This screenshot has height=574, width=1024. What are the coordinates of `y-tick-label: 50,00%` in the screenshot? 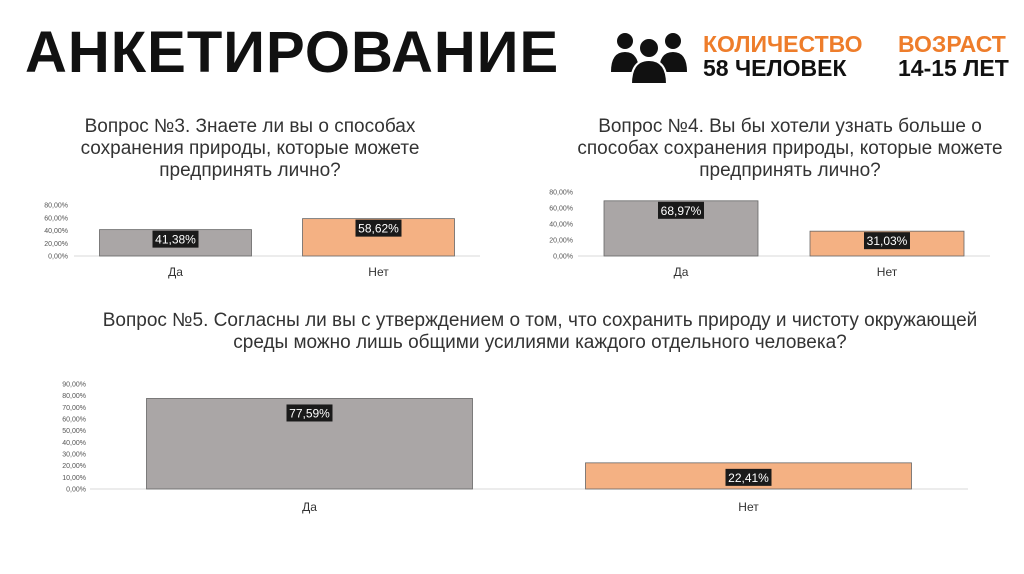 It's located at (74, 431).